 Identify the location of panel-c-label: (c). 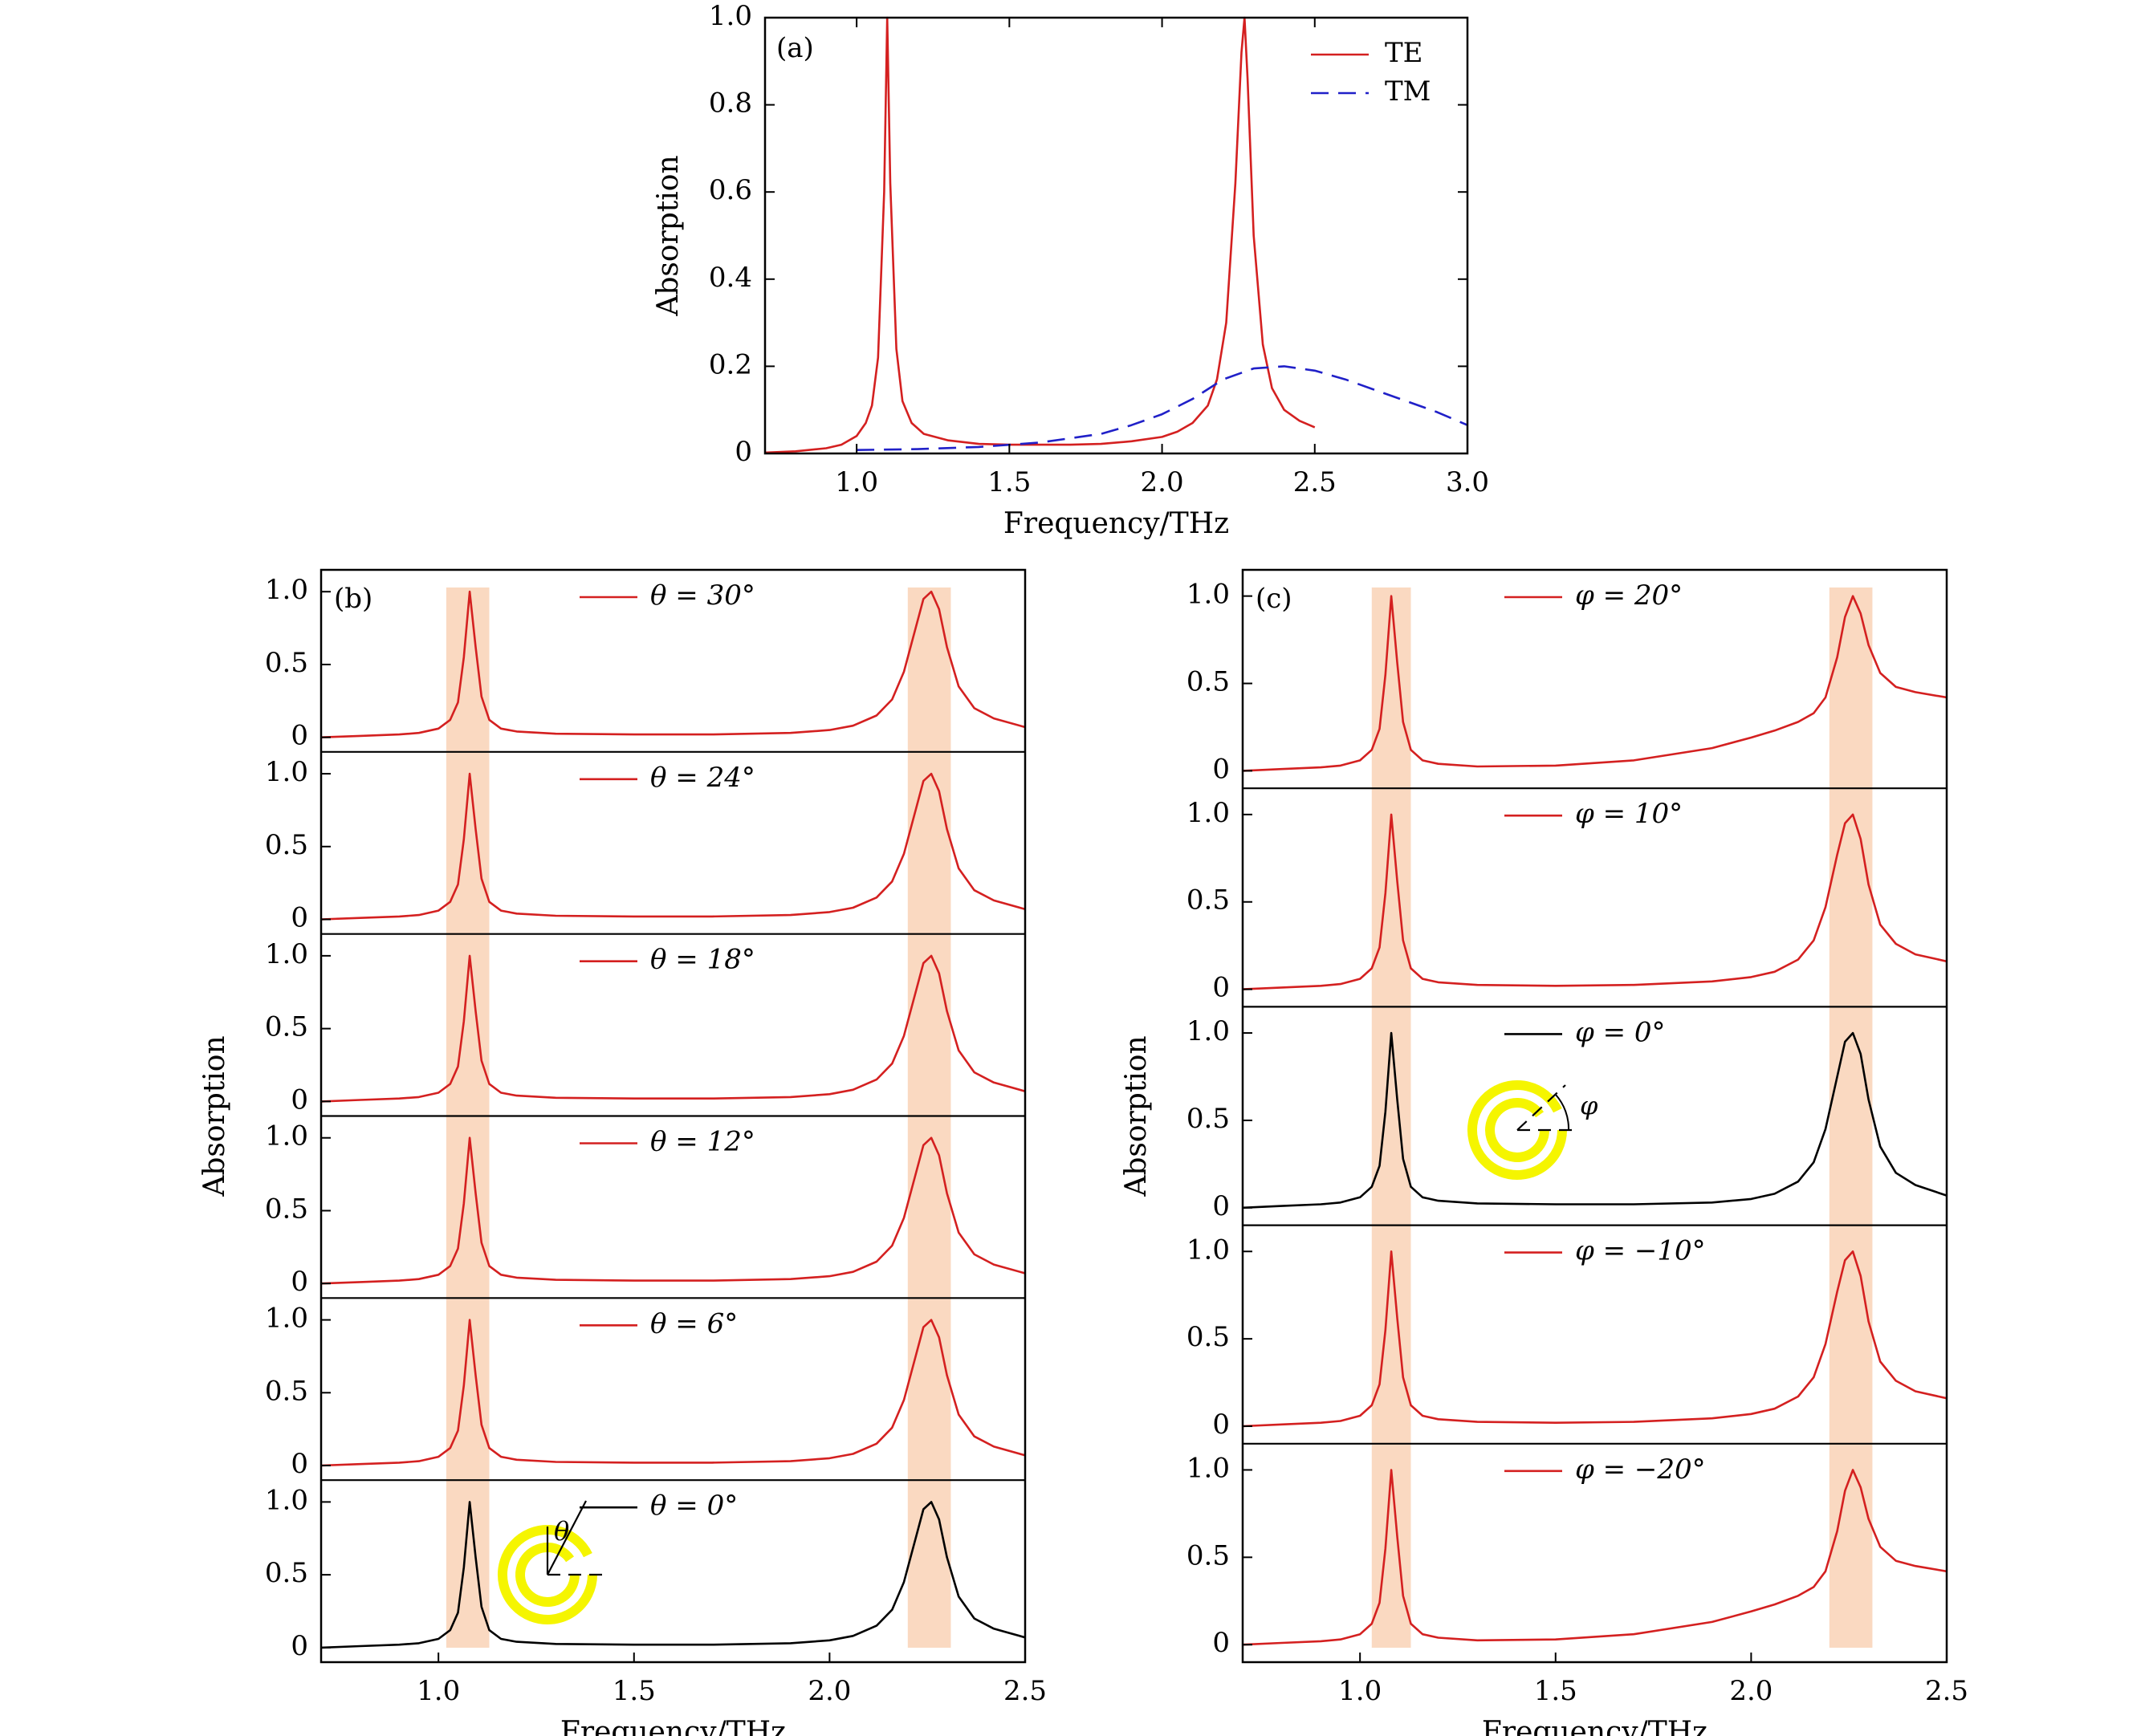
(1274, 599).